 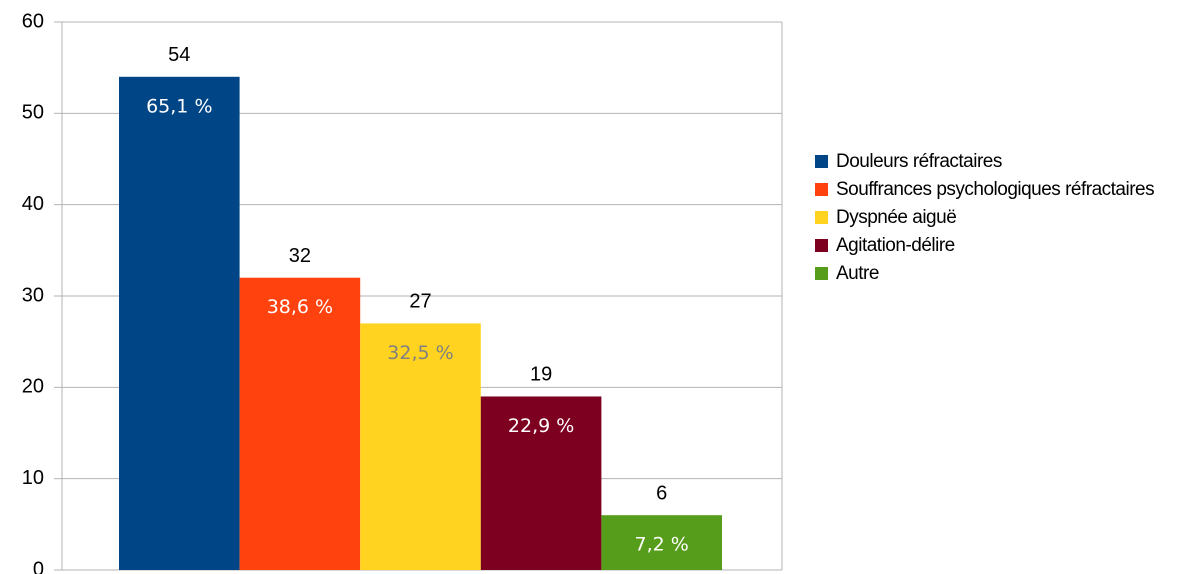 I want to click on value-label: 6, so click(x=661, y=493).